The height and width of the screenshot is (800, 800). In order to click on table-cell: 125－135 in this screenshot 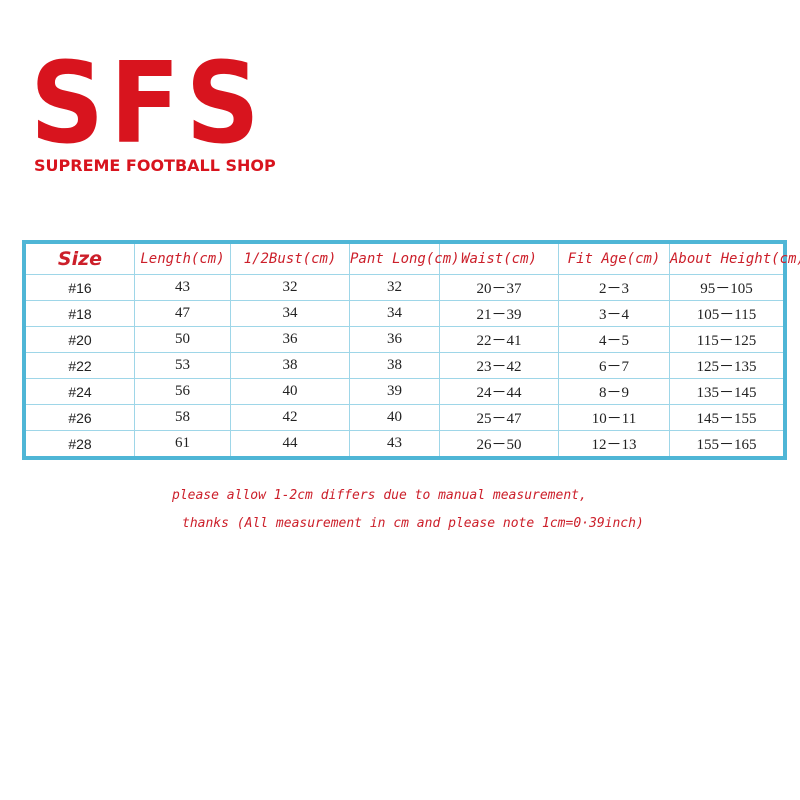, I will do `click(727, 365)`.